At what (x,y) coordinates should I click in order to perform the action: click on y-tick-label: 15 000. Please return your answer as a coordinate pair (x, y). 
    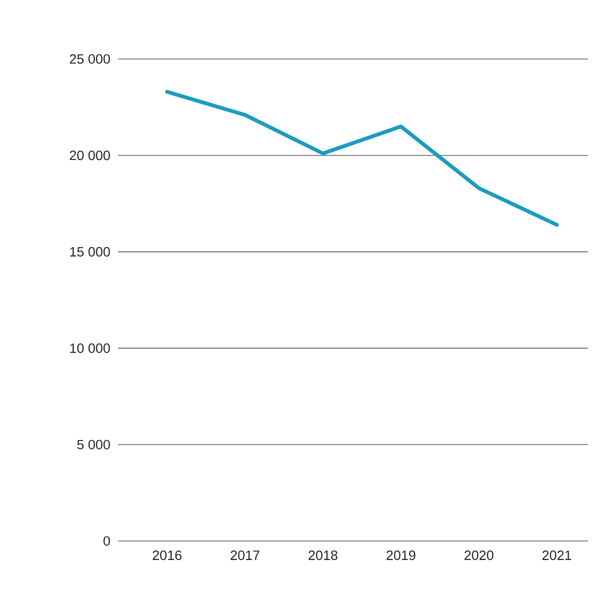
    Looking at the image, I should click on (90, 252).